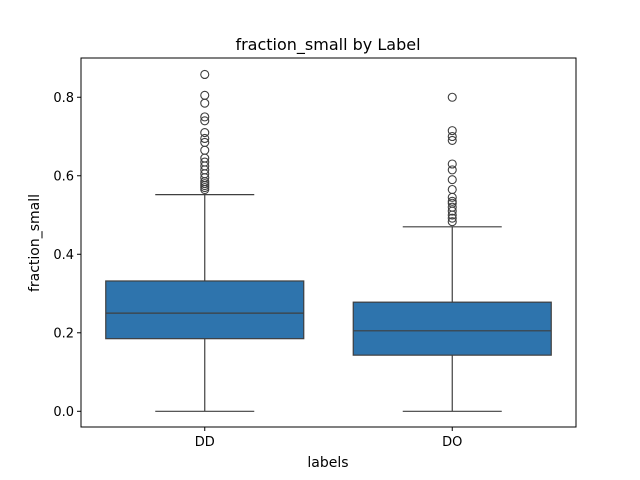 Image resolution: width=640 pixels, height=480 pixels. I want to click on x-tick-label: DD, so click(205, 442).